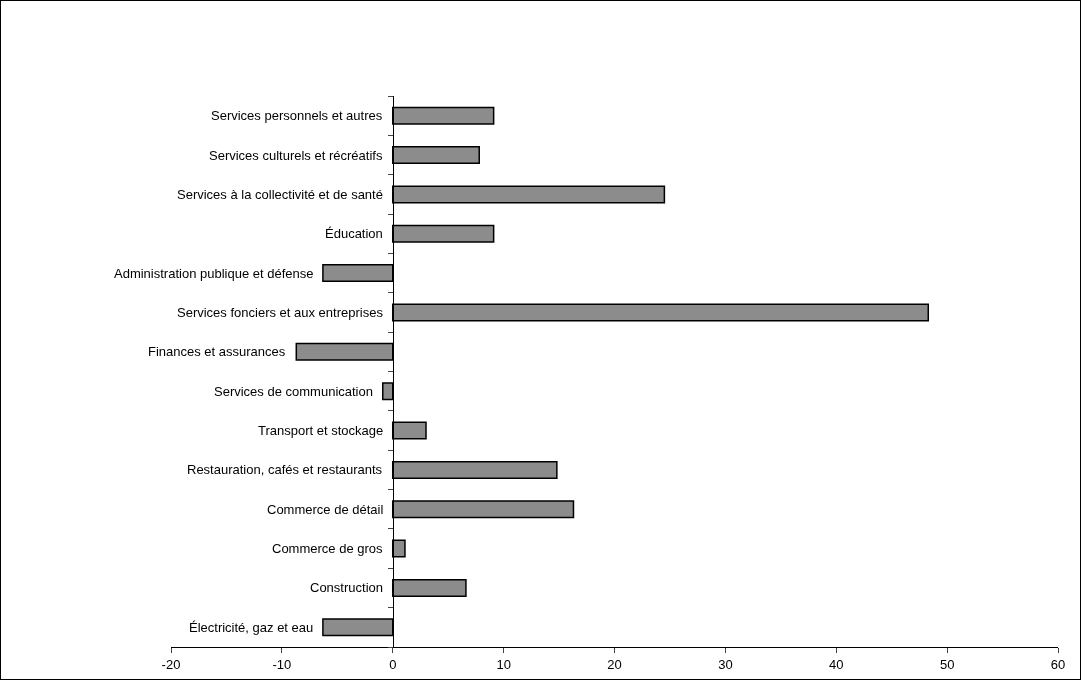  Describe the element at coordinates (321, 430) in the screenshot. I see `y-tick-label: Transport et stockage` at that location.